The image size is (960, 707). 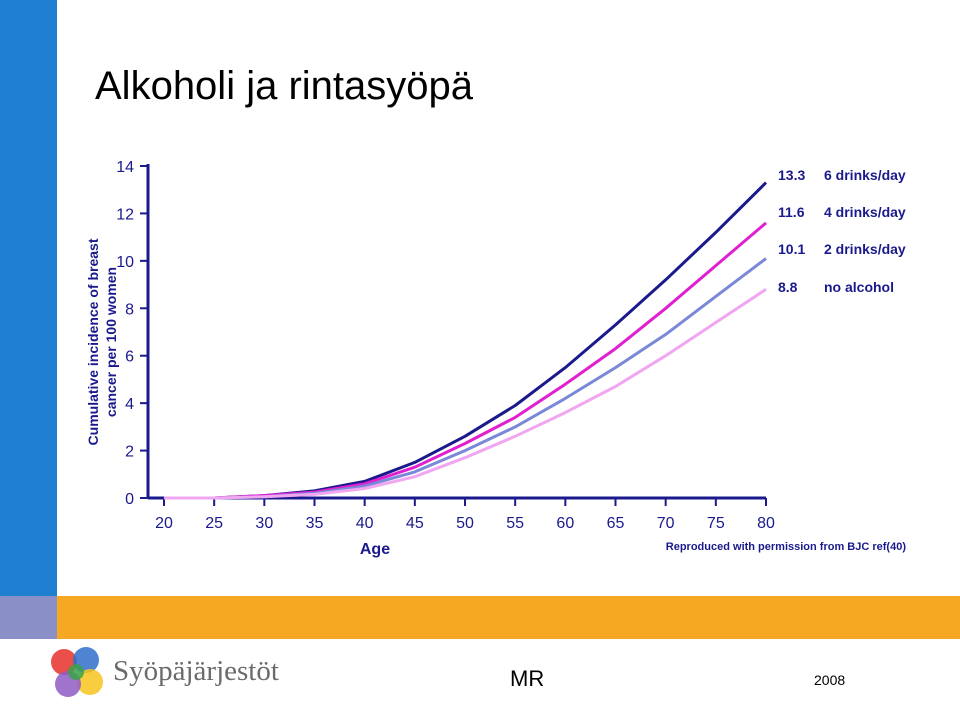 What do you see at coordinates (375, 549) in the screenshot?
I see `x-axis-title: Age` at bounding box center [375, 549].